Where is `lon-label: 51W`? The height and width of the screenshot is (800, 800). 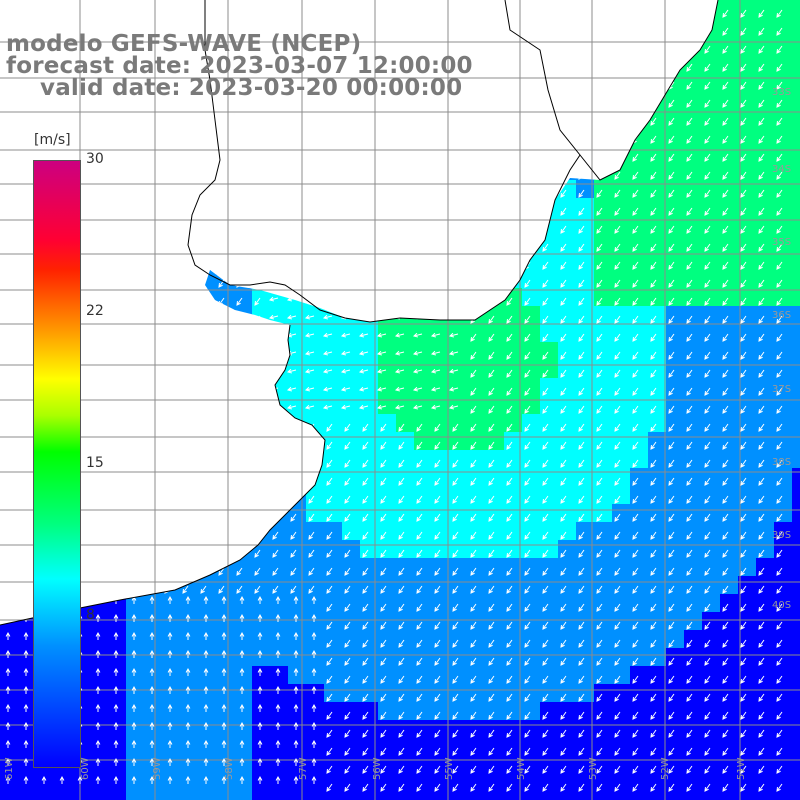
lon-label: 51W is located at coordinates (741, 768).